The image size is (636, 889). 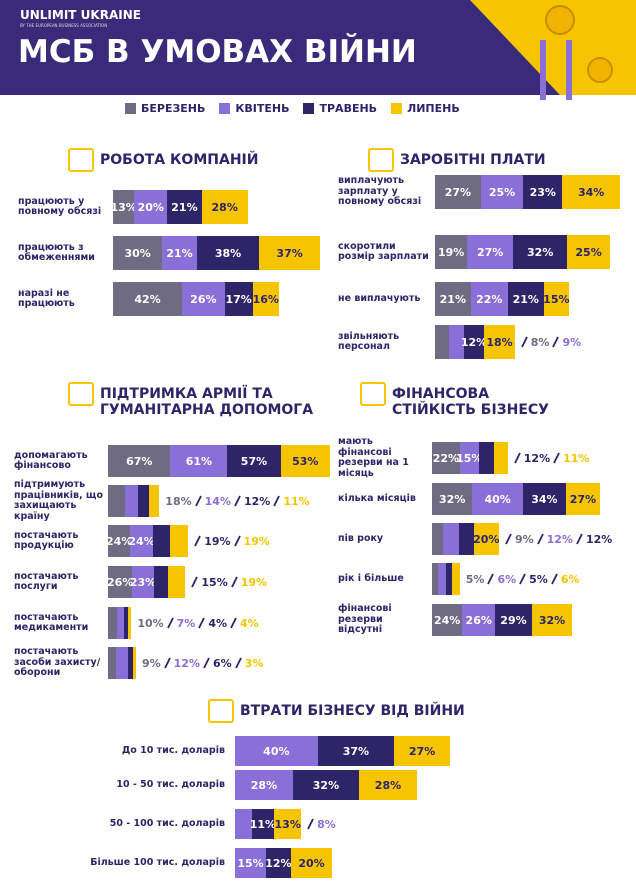 What do you see at coordinates (232, 541) in the screenshot?
I see `outside-labels: 19% 19%` at bounding box center [232, 541].